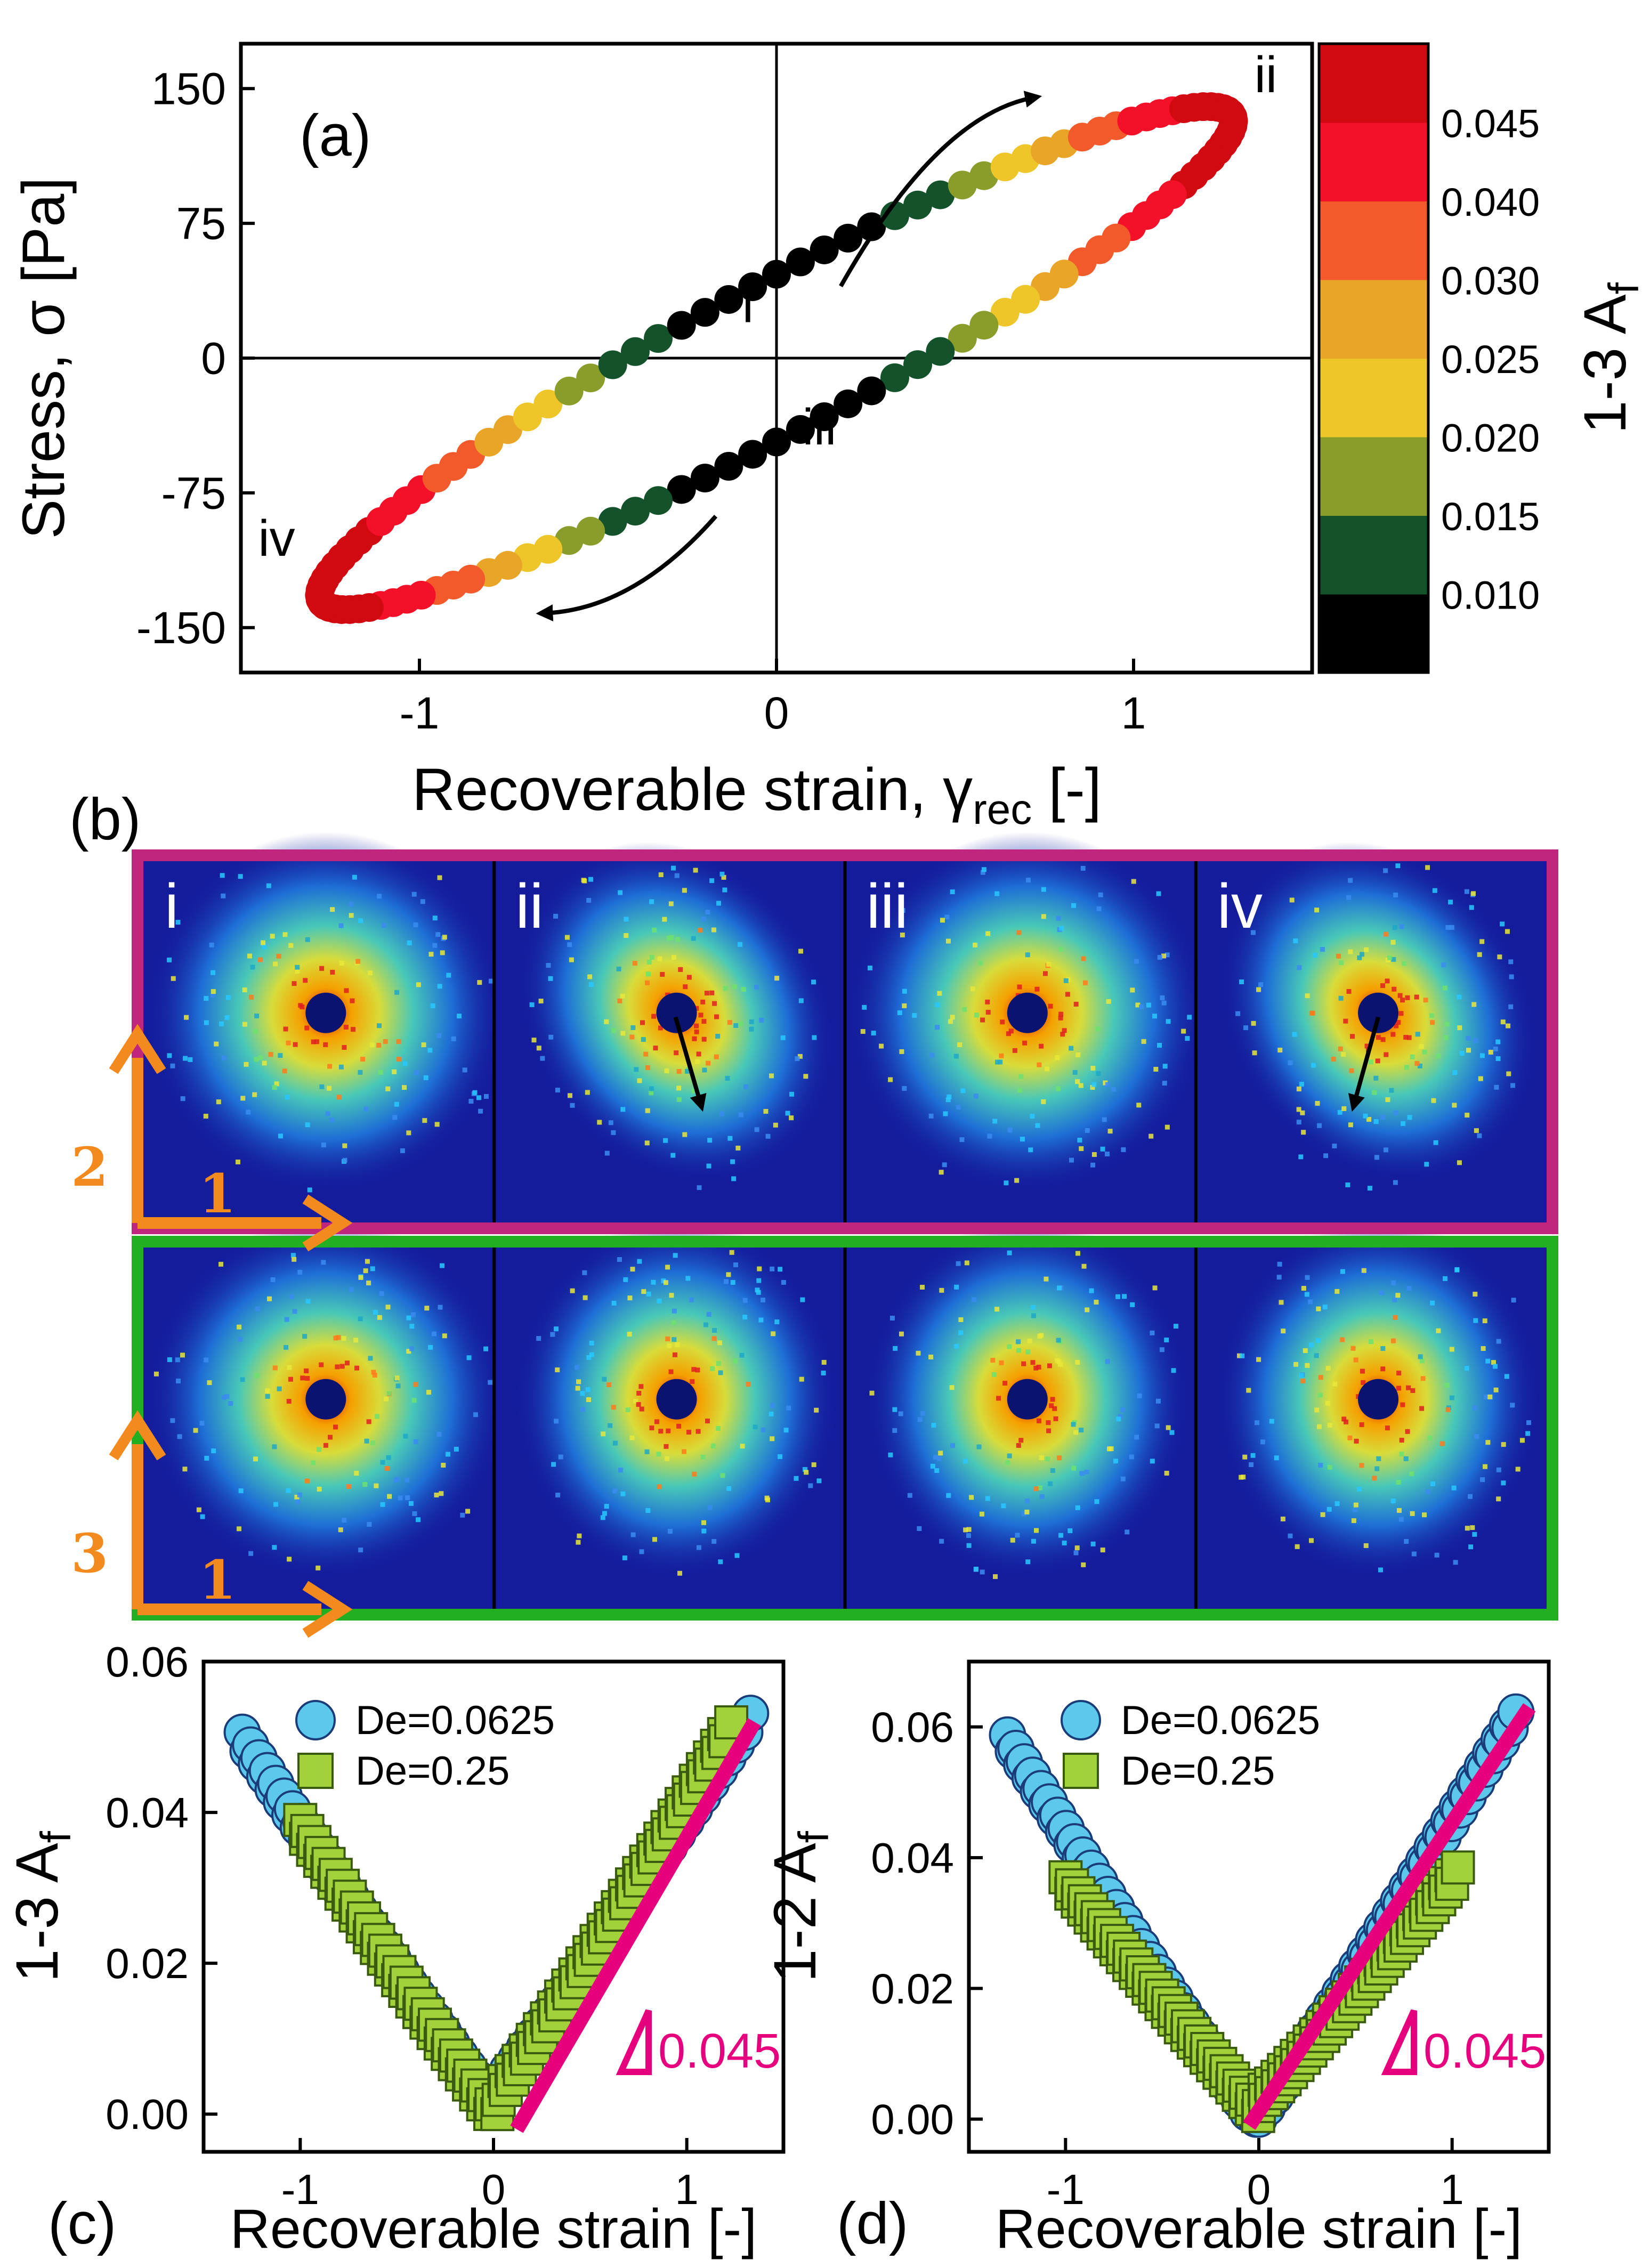  What do you see at coordinates (1067, 789) in the screenshot?
I see `panel-a-xlabel-unit: [-]` at bounding box center [1067, 789].